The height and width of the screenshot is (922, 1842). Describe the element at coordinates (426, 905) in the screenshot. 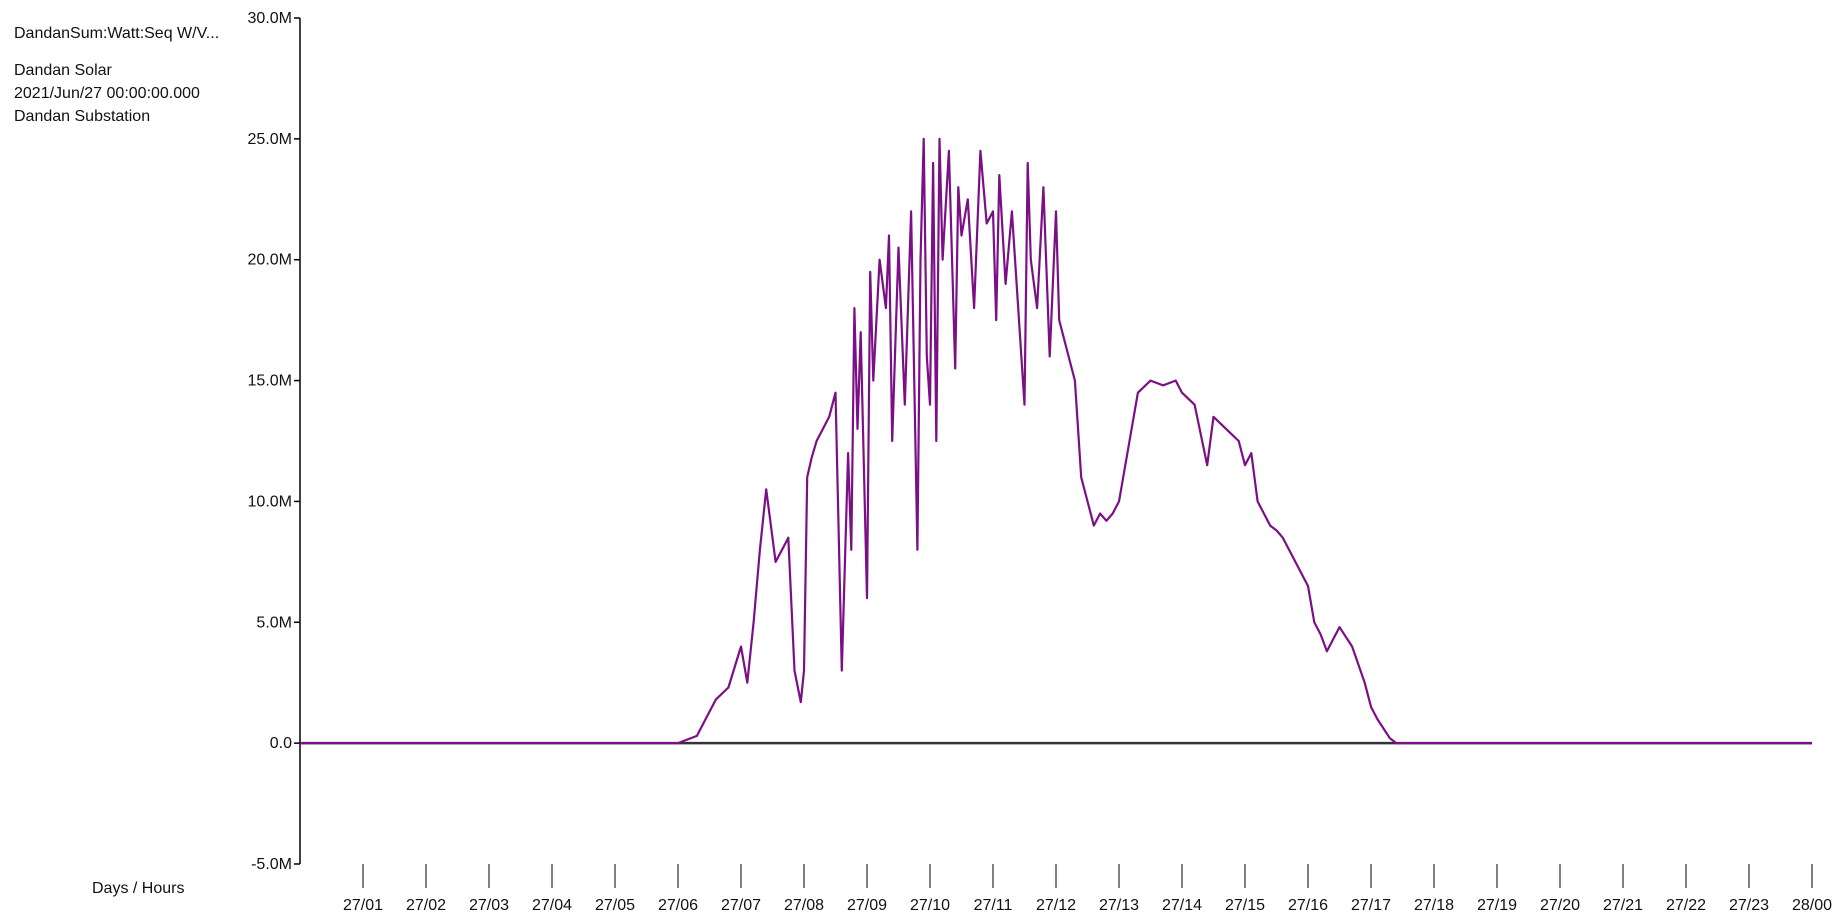

I see `x-tick-label: 27/02` at that location.